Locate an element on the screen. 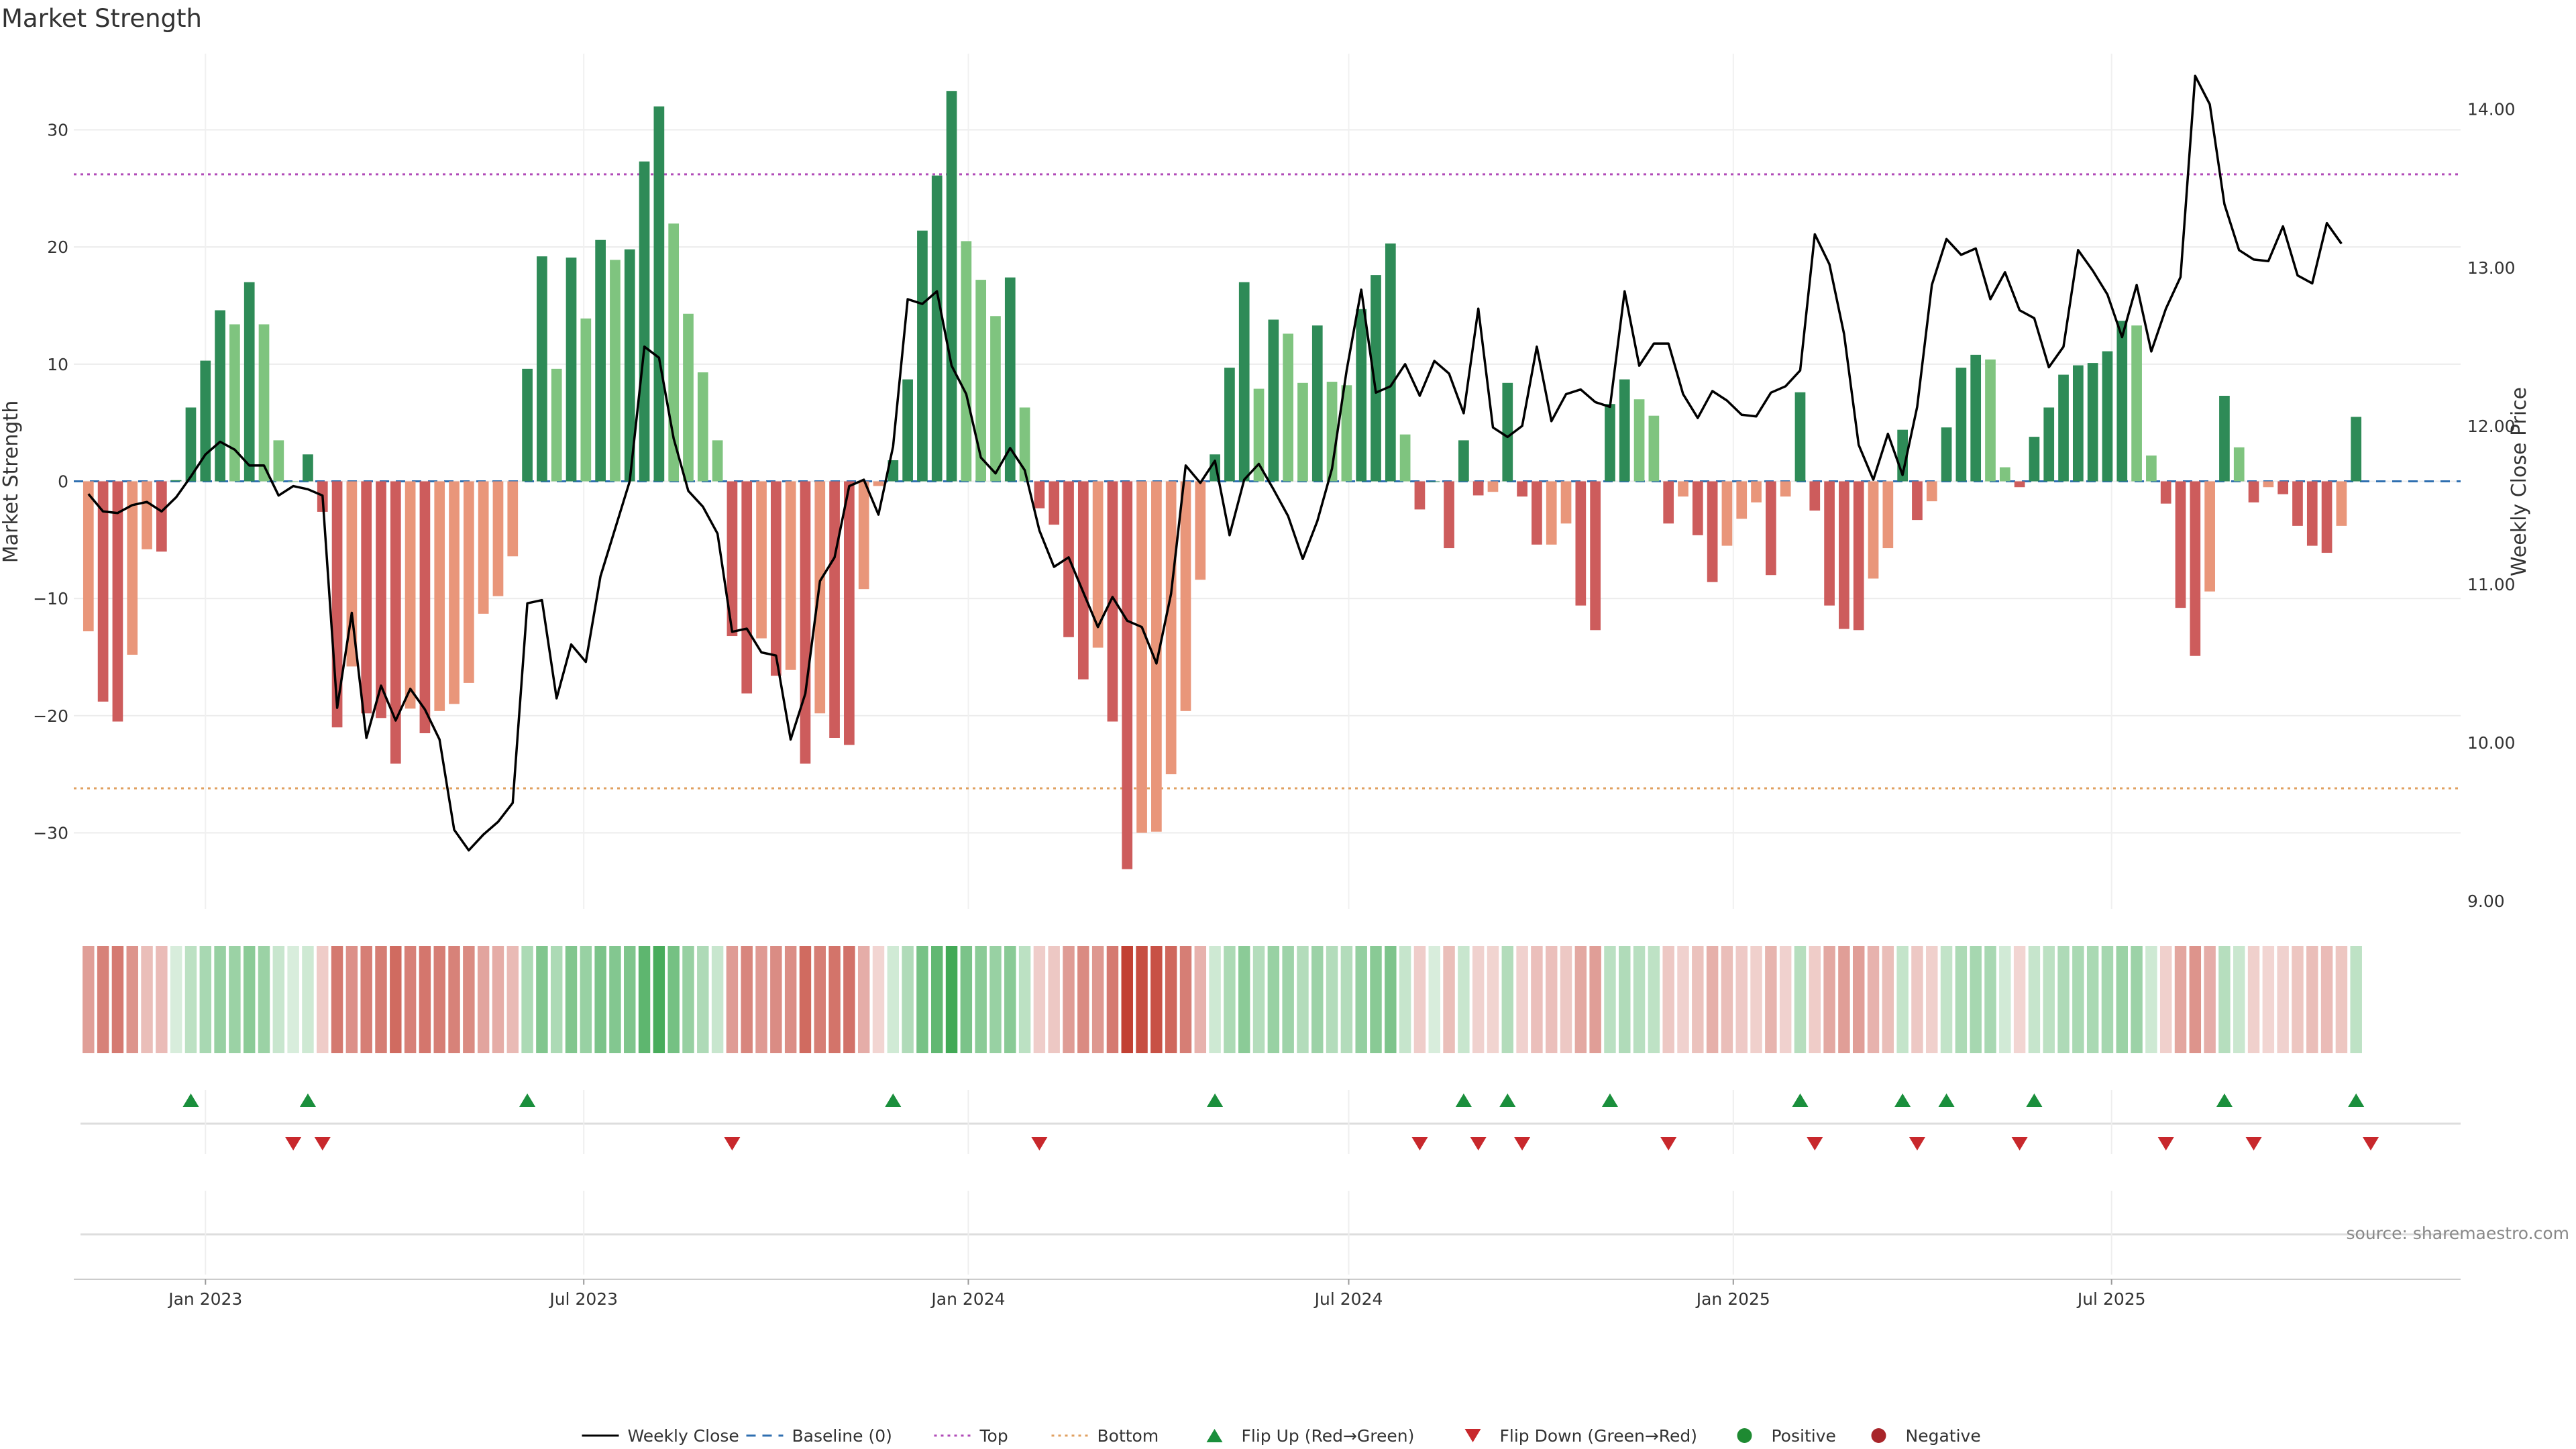 The height and width of the screenshot is (1449, 2576). y-left-tick-label: −30 is located at coordinates (50, 833).